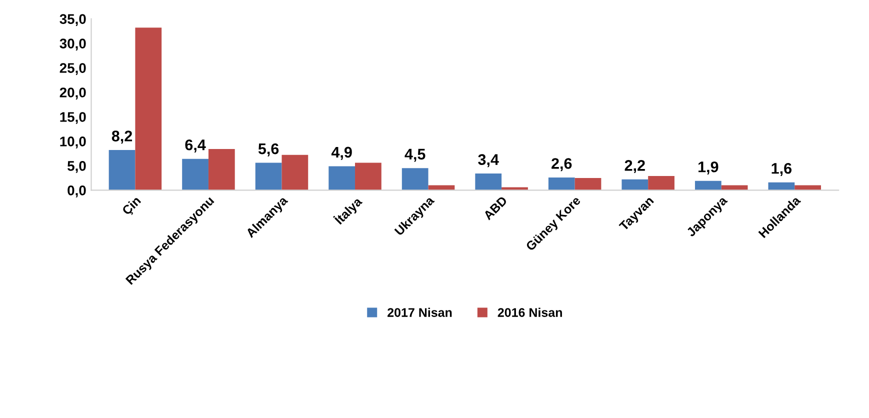  I want to click on y-tick-label: 35,0, so click(73, 20).